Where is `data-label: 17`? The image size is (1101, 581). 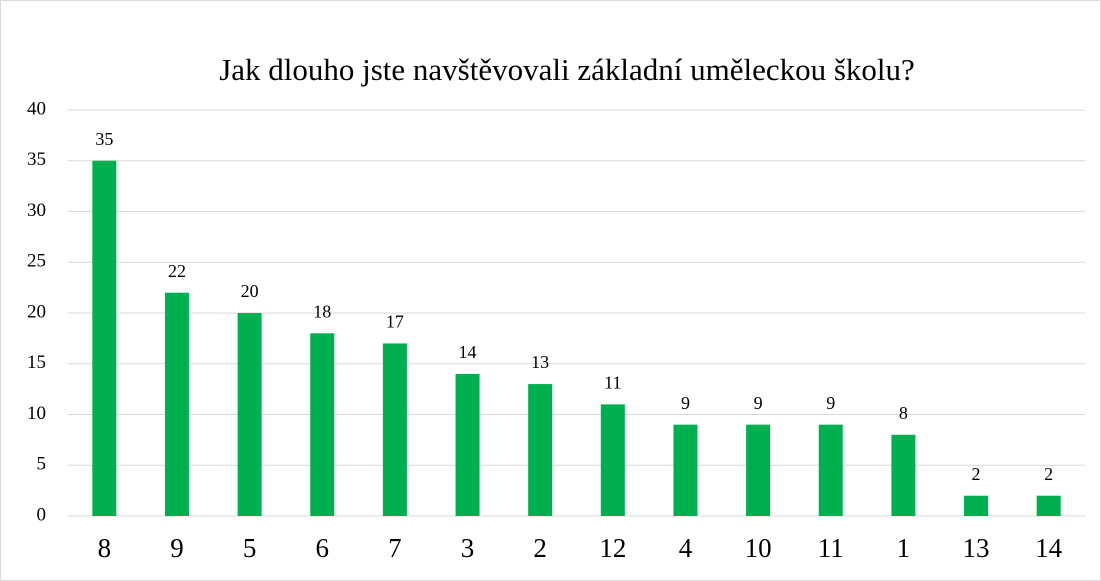 data-label: 17 is located at coordinates (395, 322).